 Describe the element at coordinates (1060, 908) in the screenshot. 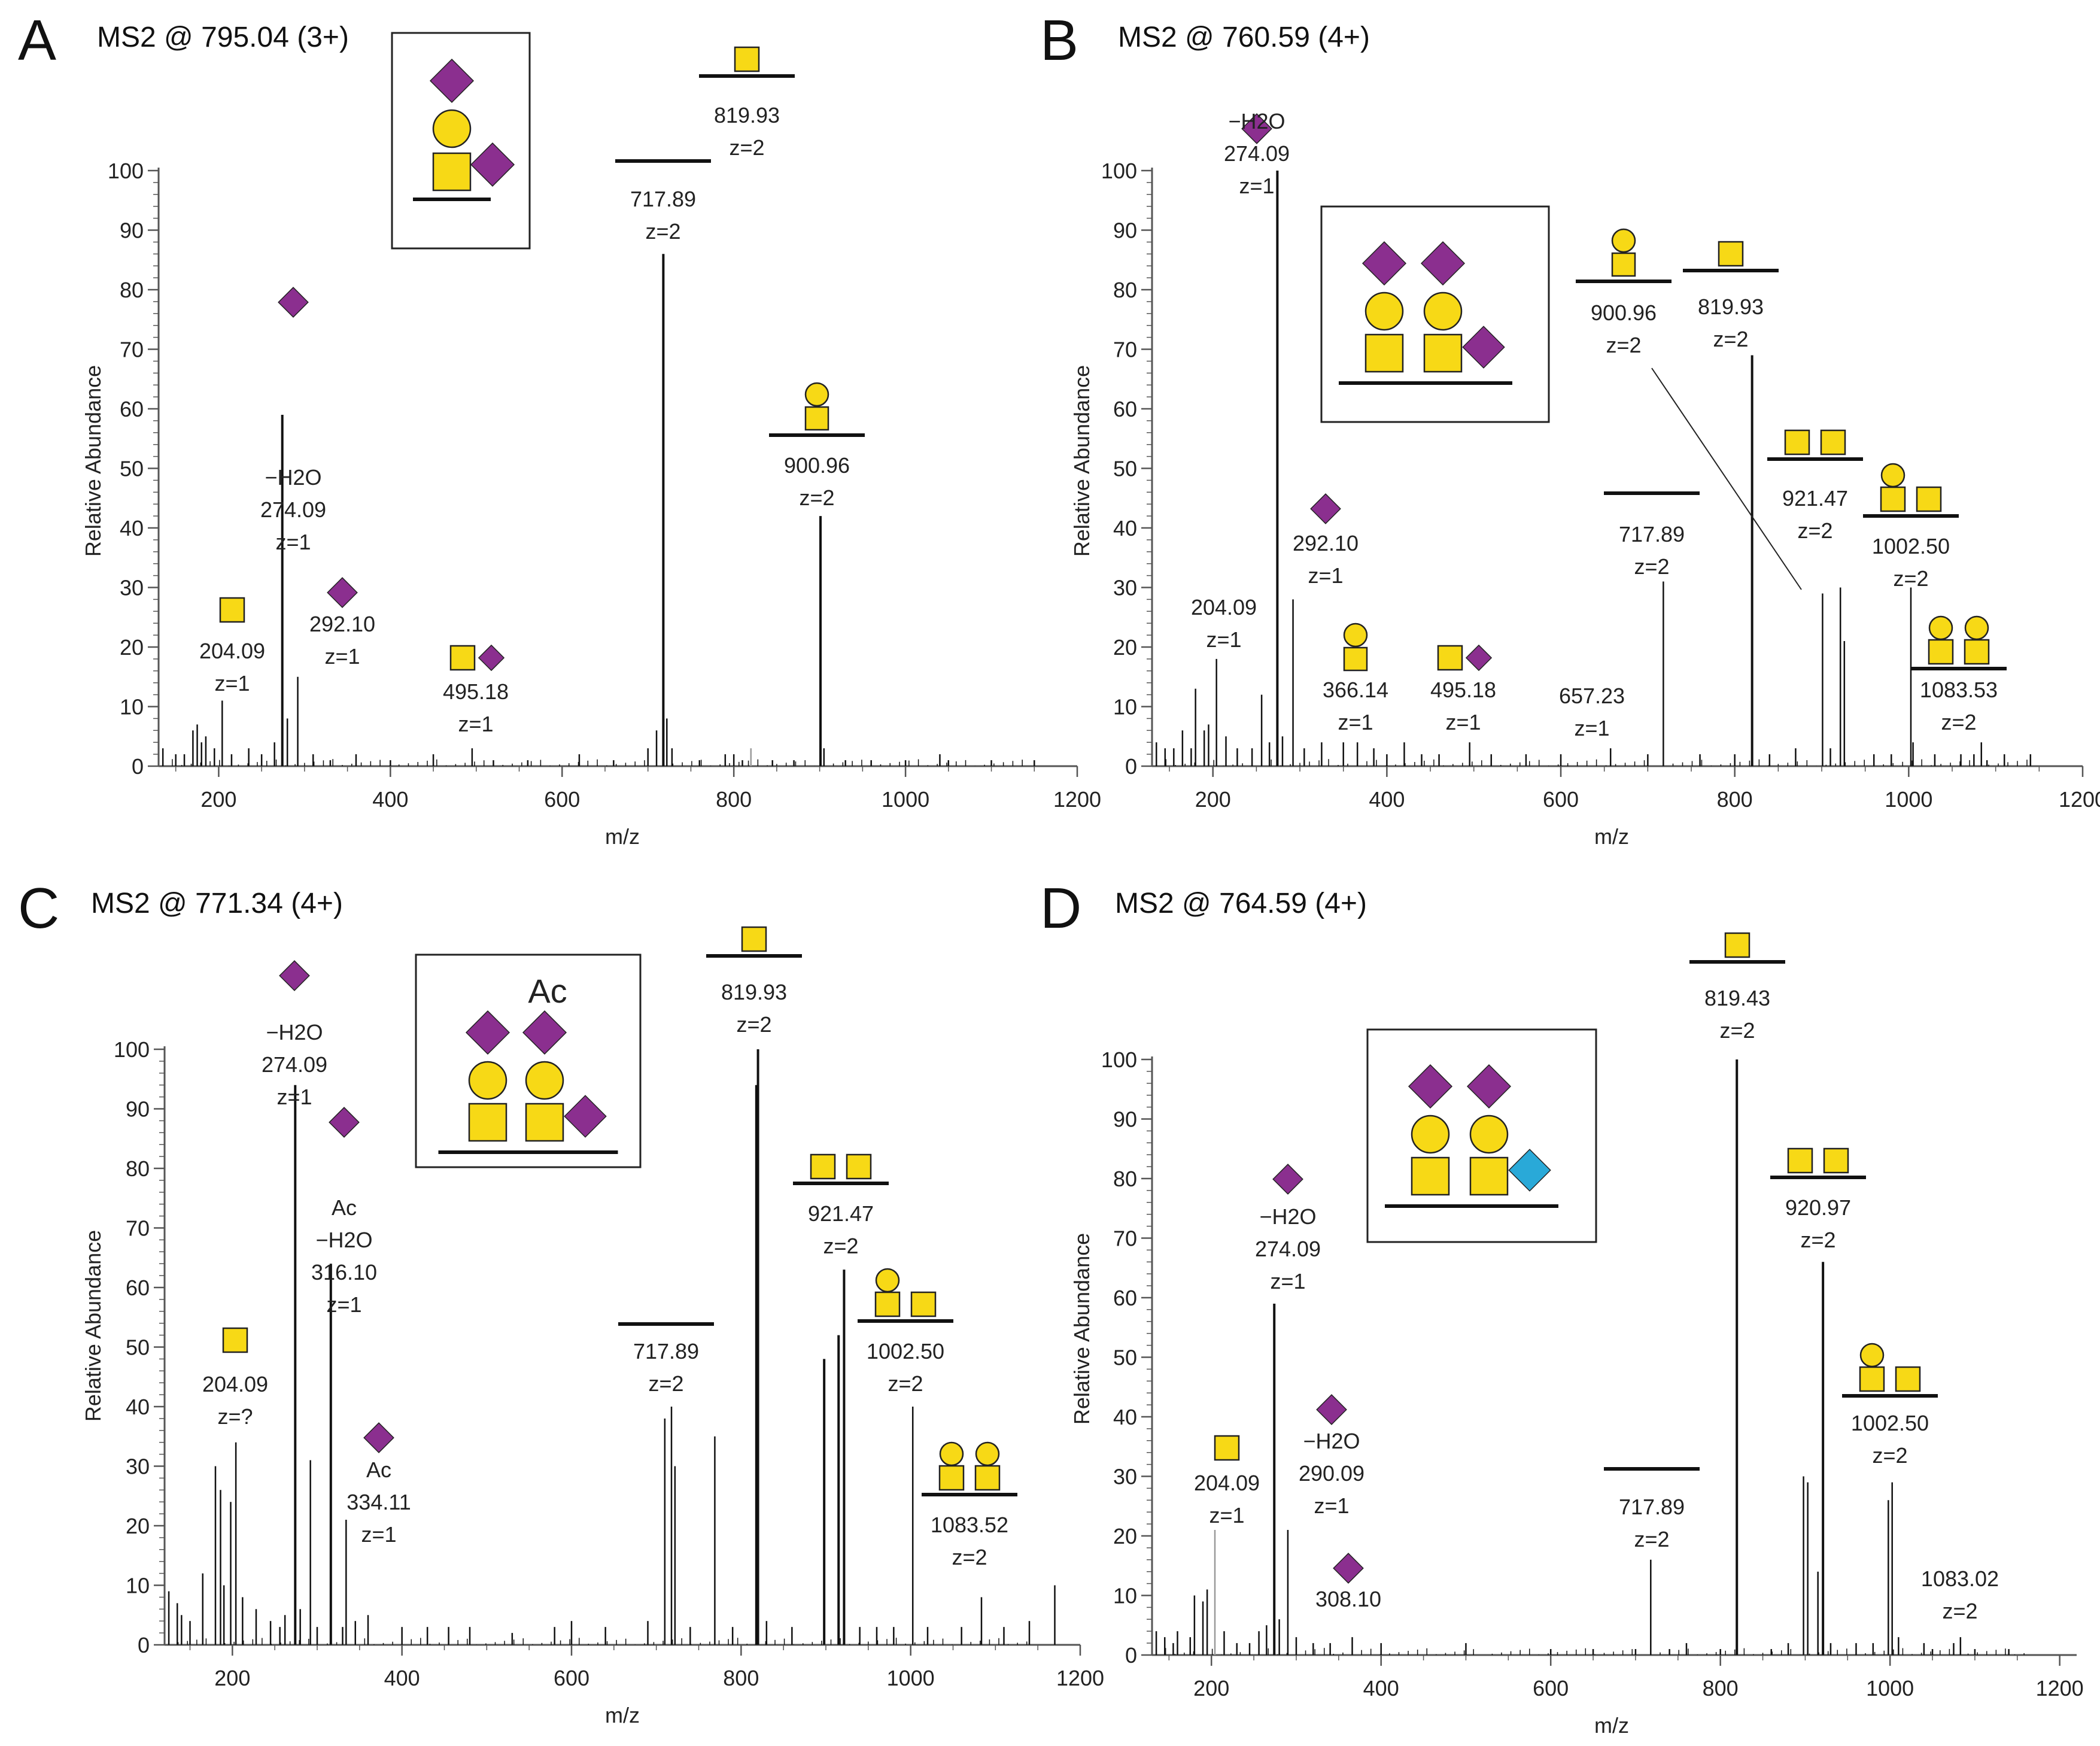

I see `panel-letter: D` at that location.